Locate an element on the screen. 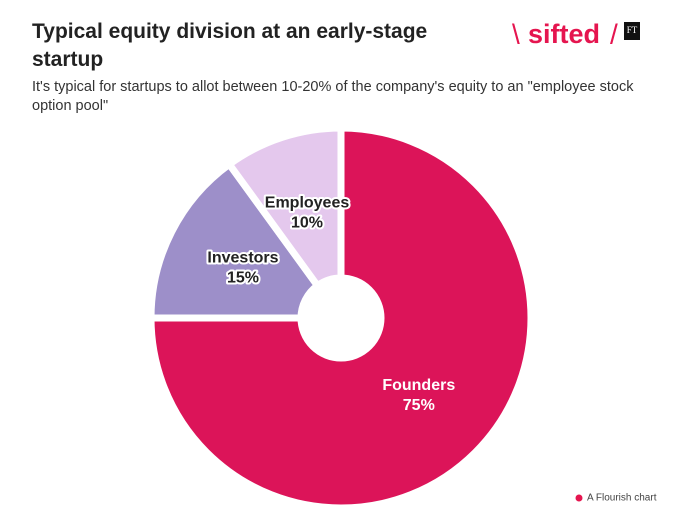  logo: sifted is located at coordinates (564, 34).